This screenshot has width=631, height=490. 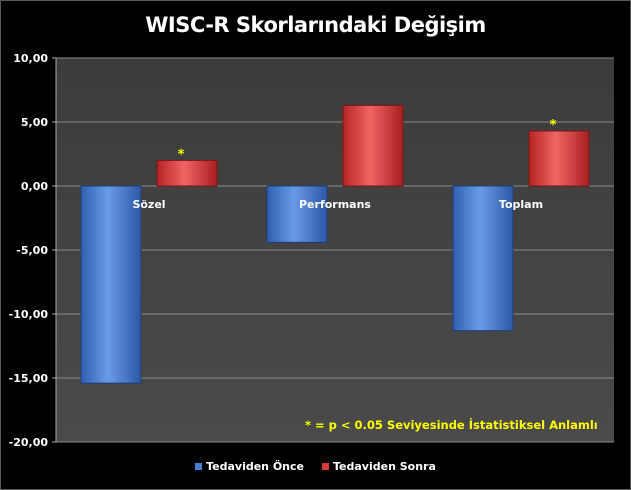 I want to click on legend-item-before: Tedaviden Önce, so click(x=249, y=466).